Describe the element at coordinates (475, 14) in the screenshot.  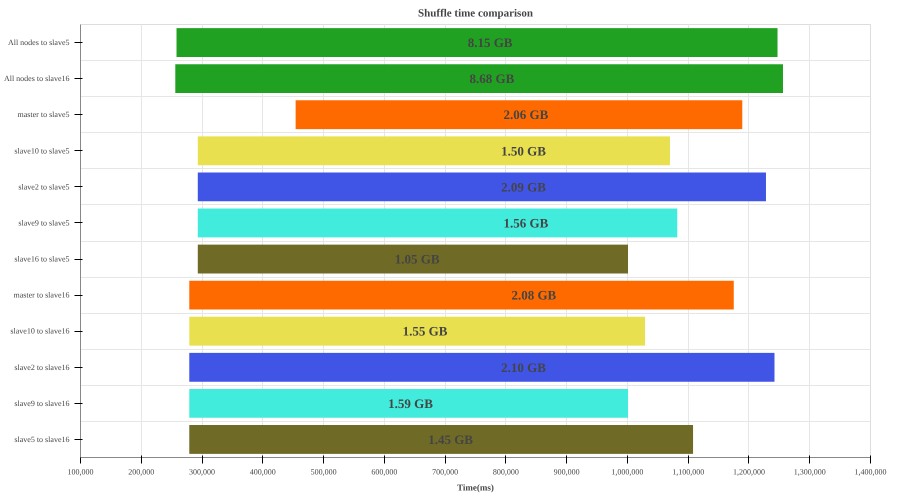
I see `chart-title: Shuffle time comparison` at that location.